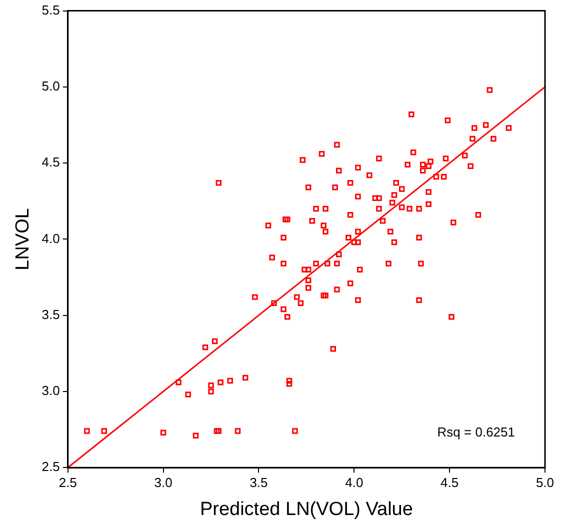 This screenshot has width=561, height=527. I want to click on y-tick-label: 4.0, so click(51, 238).